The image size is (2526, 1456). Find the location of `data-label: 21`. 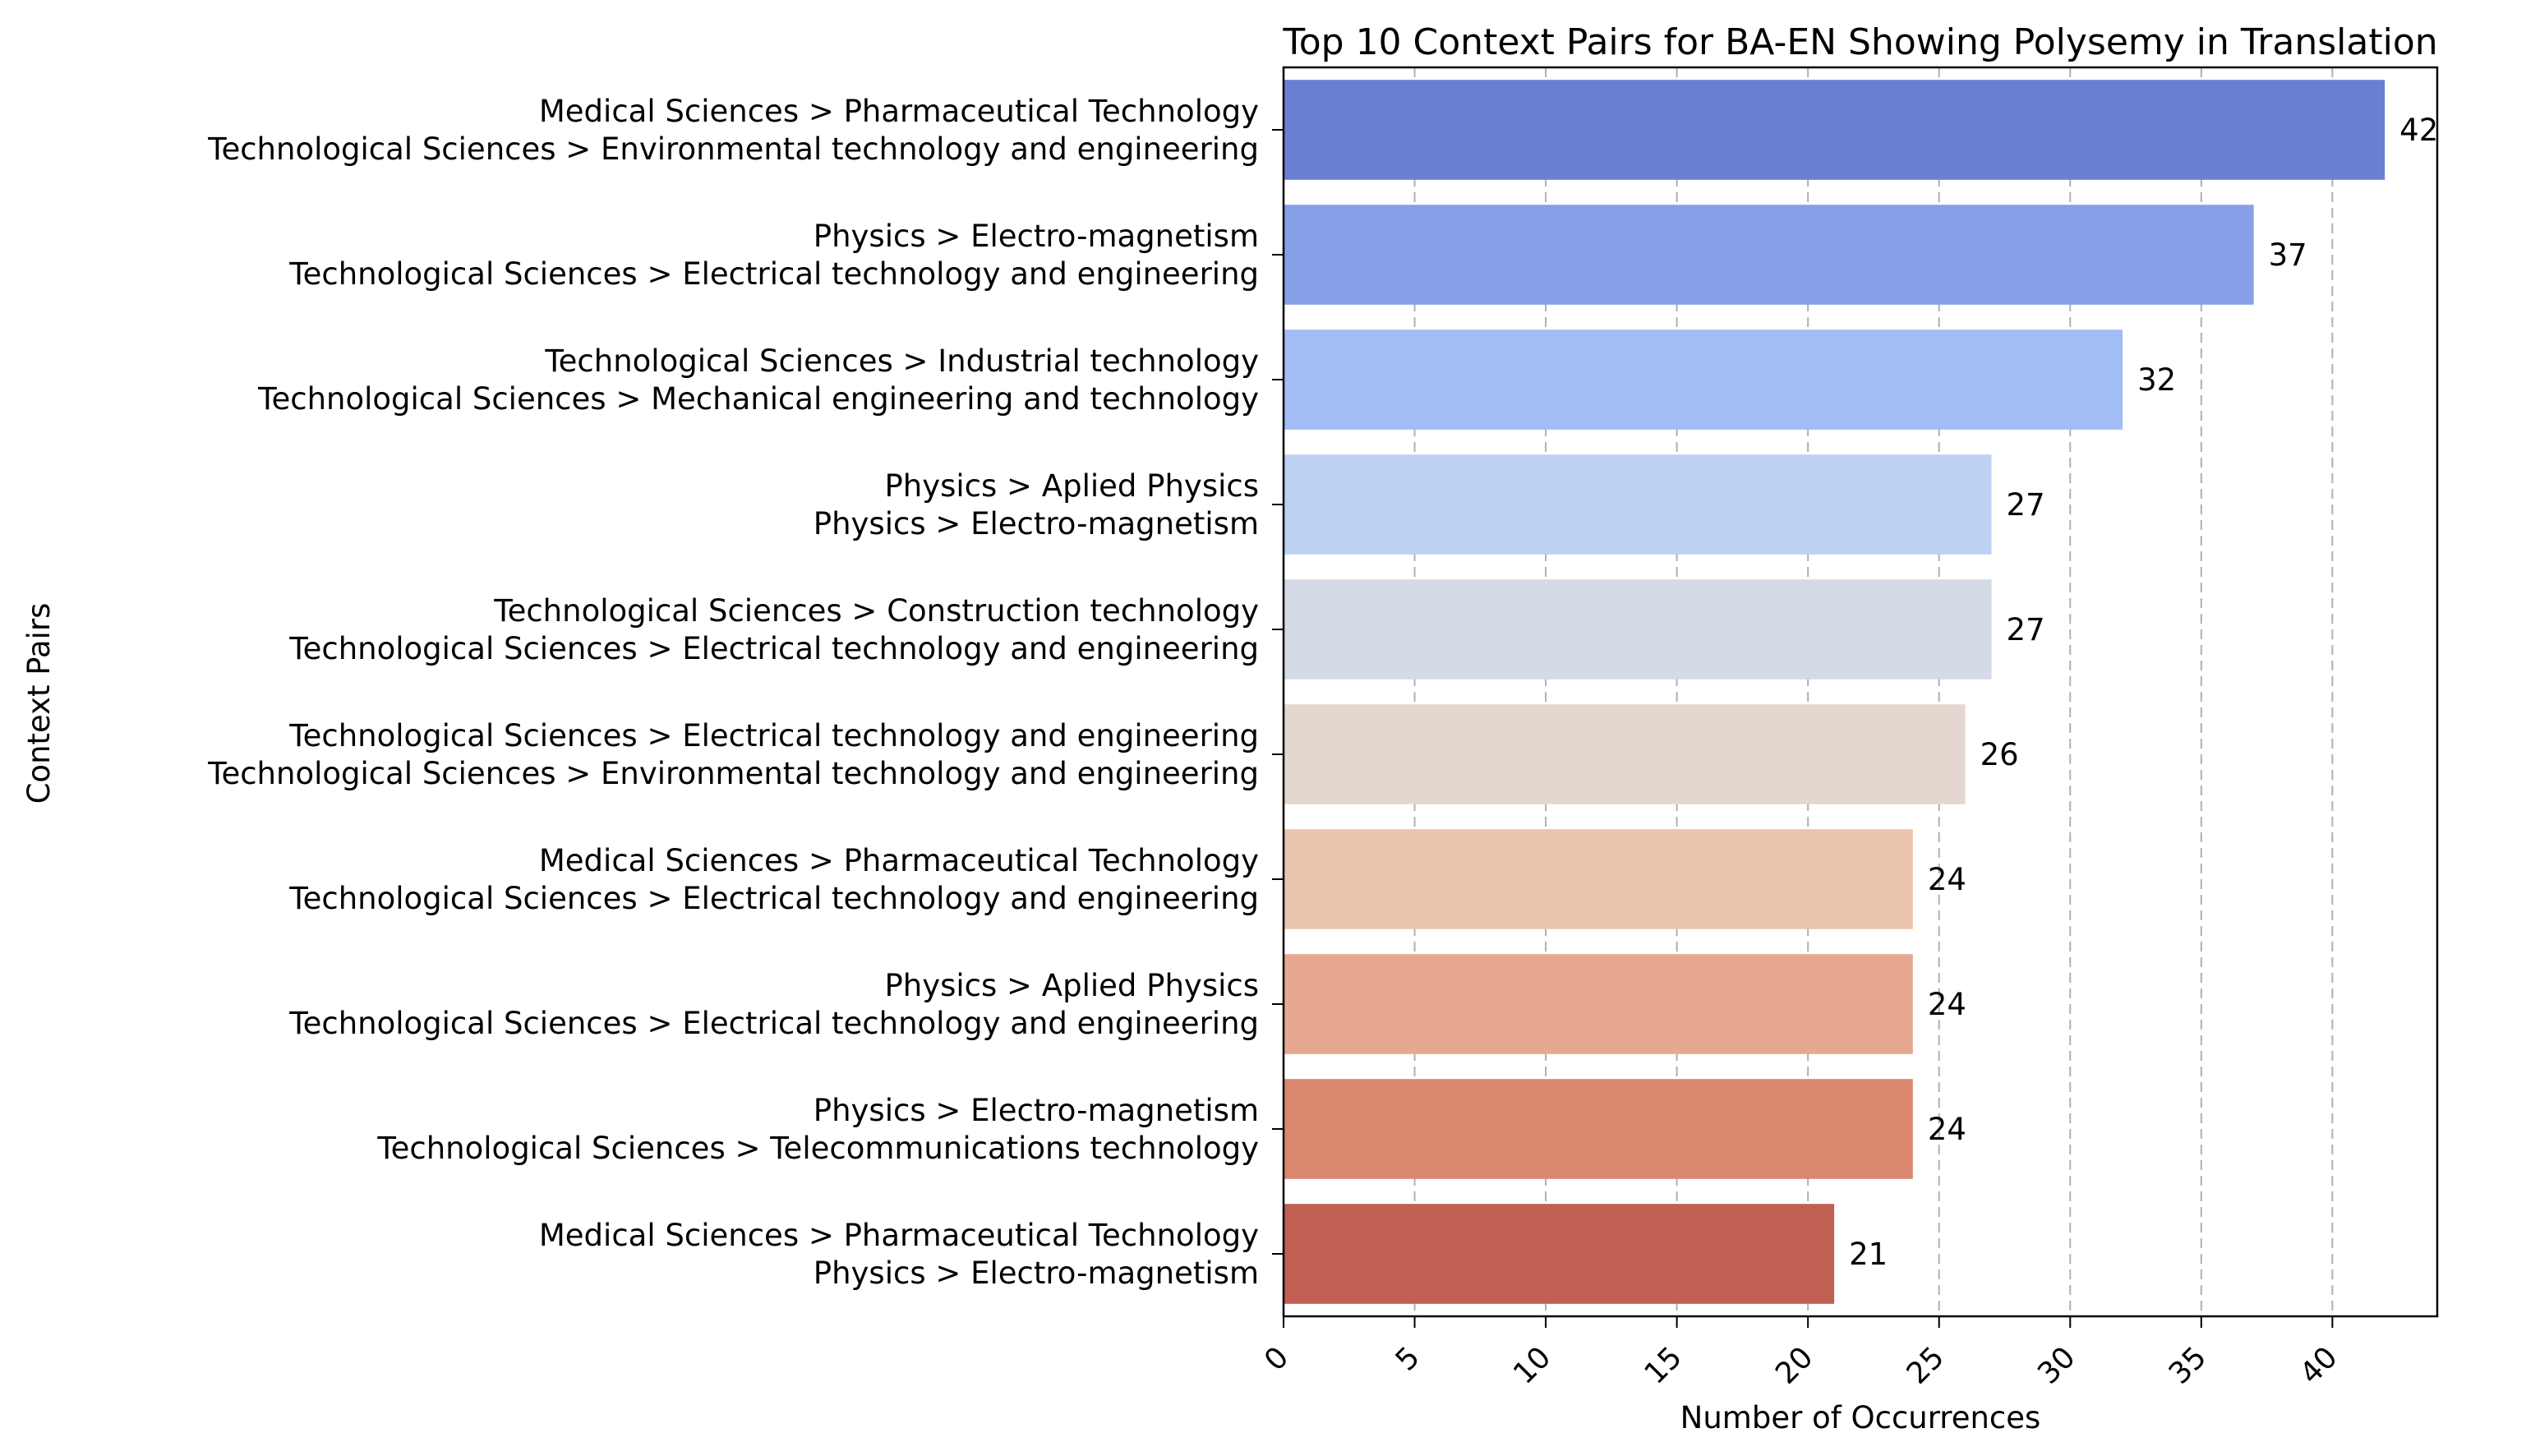

data-label: 21 is located at coordinates (1868, 1254).